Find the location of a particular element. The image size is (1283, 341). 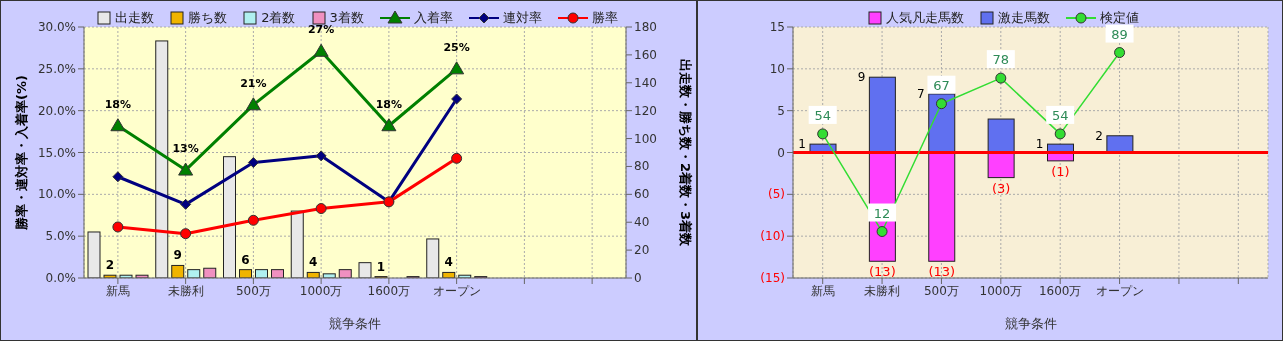

y-tick-label: 0 is located at coordinates (781, 152).